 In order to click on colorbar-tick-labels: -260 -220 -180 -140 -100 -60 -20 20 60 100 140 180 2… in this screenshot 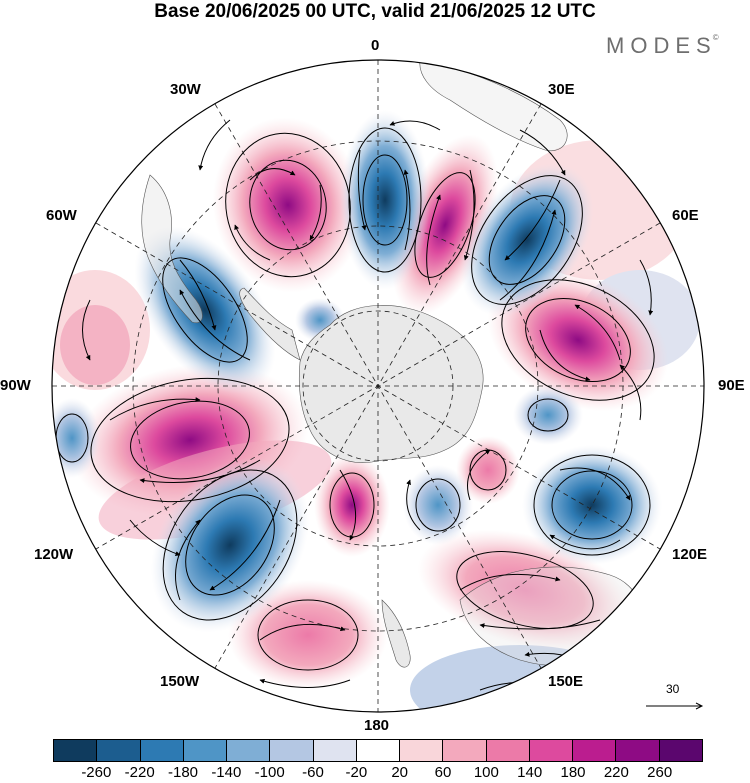, I will do `click(378, 774)`.